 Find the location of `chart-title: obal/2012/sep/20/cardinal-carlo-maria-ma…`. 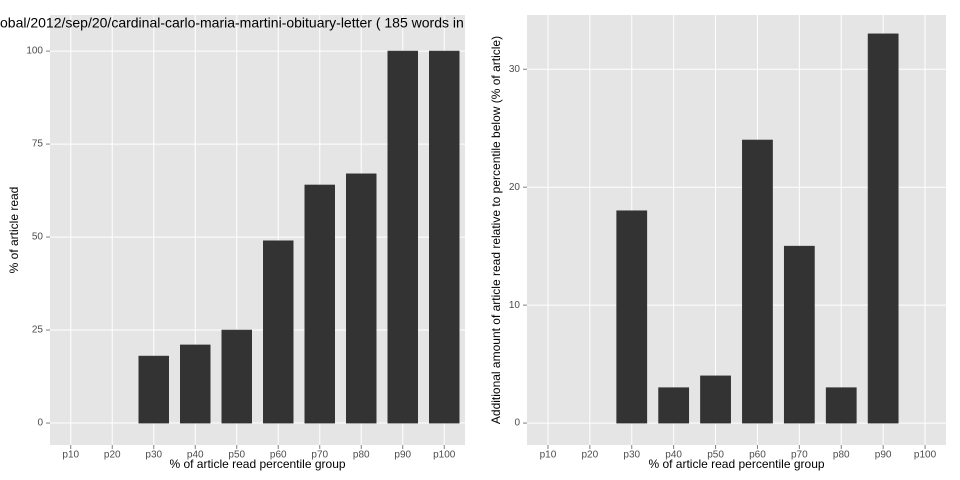

chart-title: obal/2012/sep/20/cardinal-carlo-maria-ma… is located at coordinates (232, 23).